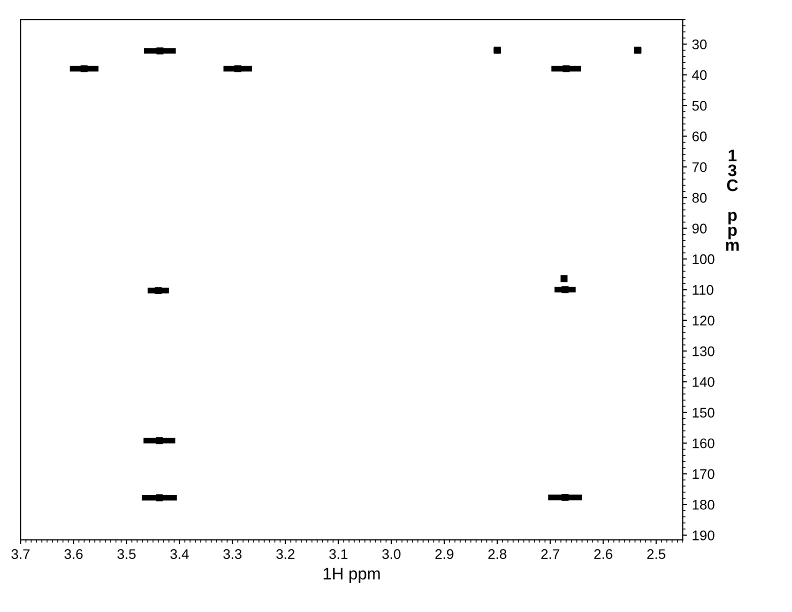  What do you see at coordinates (703, 321) in the screenshot?
I see `y-tick-label: 120` at bounding box center [703, 321].